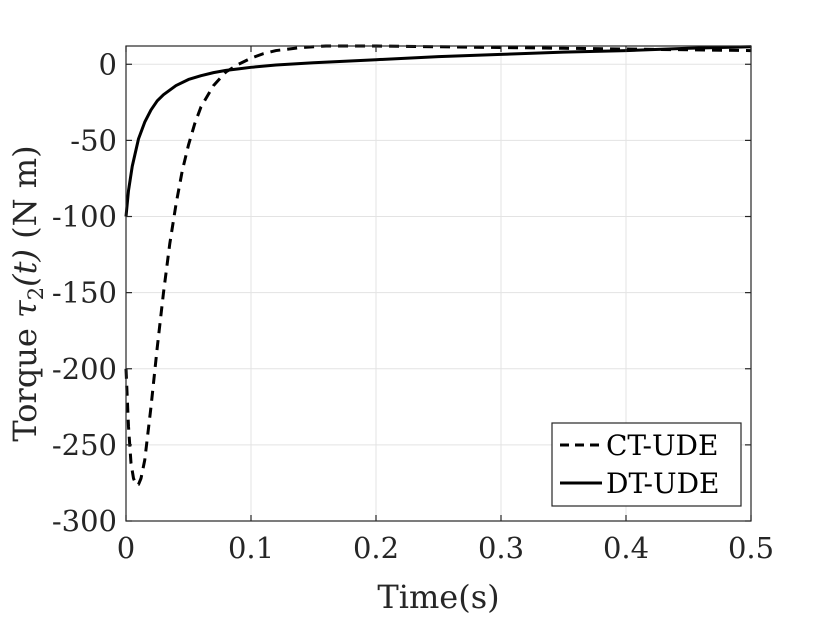 The height and width of the screenshot is (623, 830). Describe the element at coordinates (662, 483) in the screenshot. I see `legend-label-dt-ude: DT-UDE` at that location.